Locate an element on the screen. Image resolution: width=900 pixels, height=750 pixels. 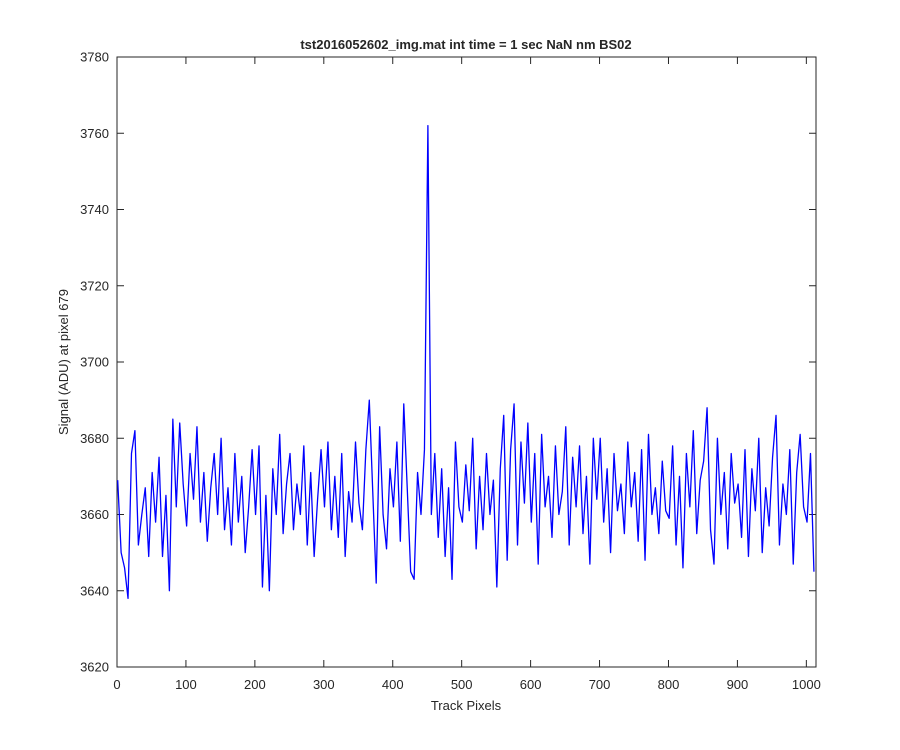
y-tick-label: 3740 is located at coordinates (94, 209).